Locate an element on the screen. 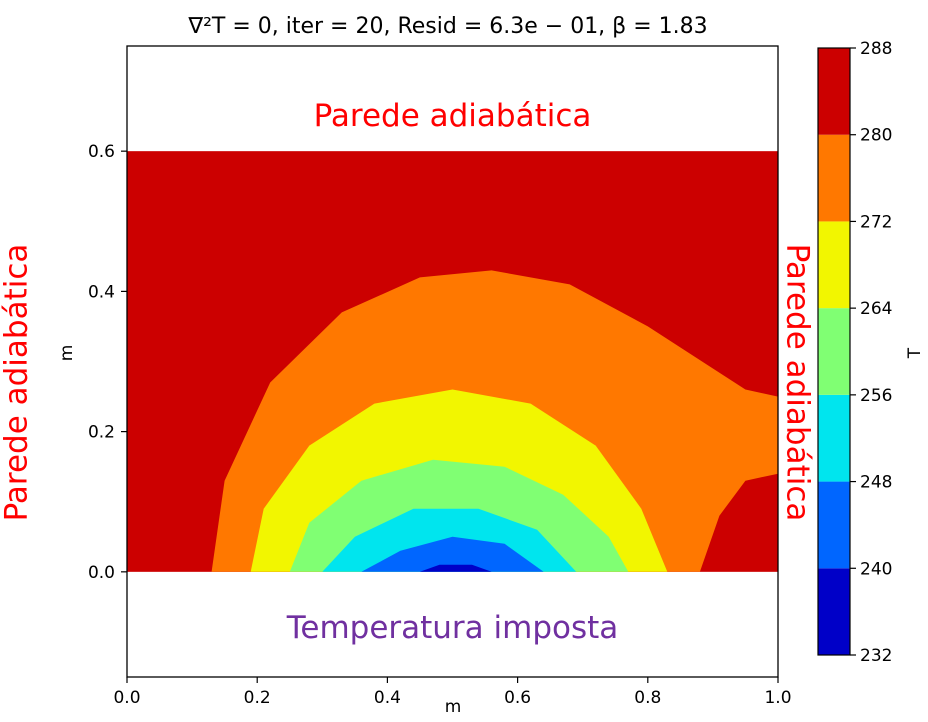 Image resolution: width=928 pixels, height=722 pixels. colorbar: 232 240 248 256 264 272 280 288 T is located at coordinates (871, 352).